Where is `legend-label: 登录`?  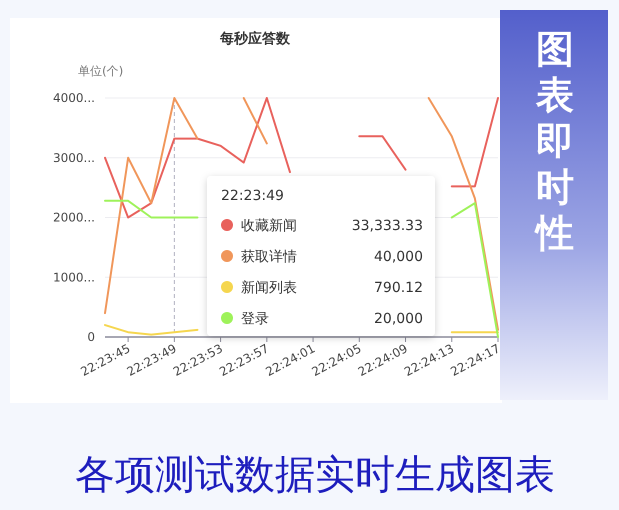
legend-label: 登录 is located at coordinates (255, 319).